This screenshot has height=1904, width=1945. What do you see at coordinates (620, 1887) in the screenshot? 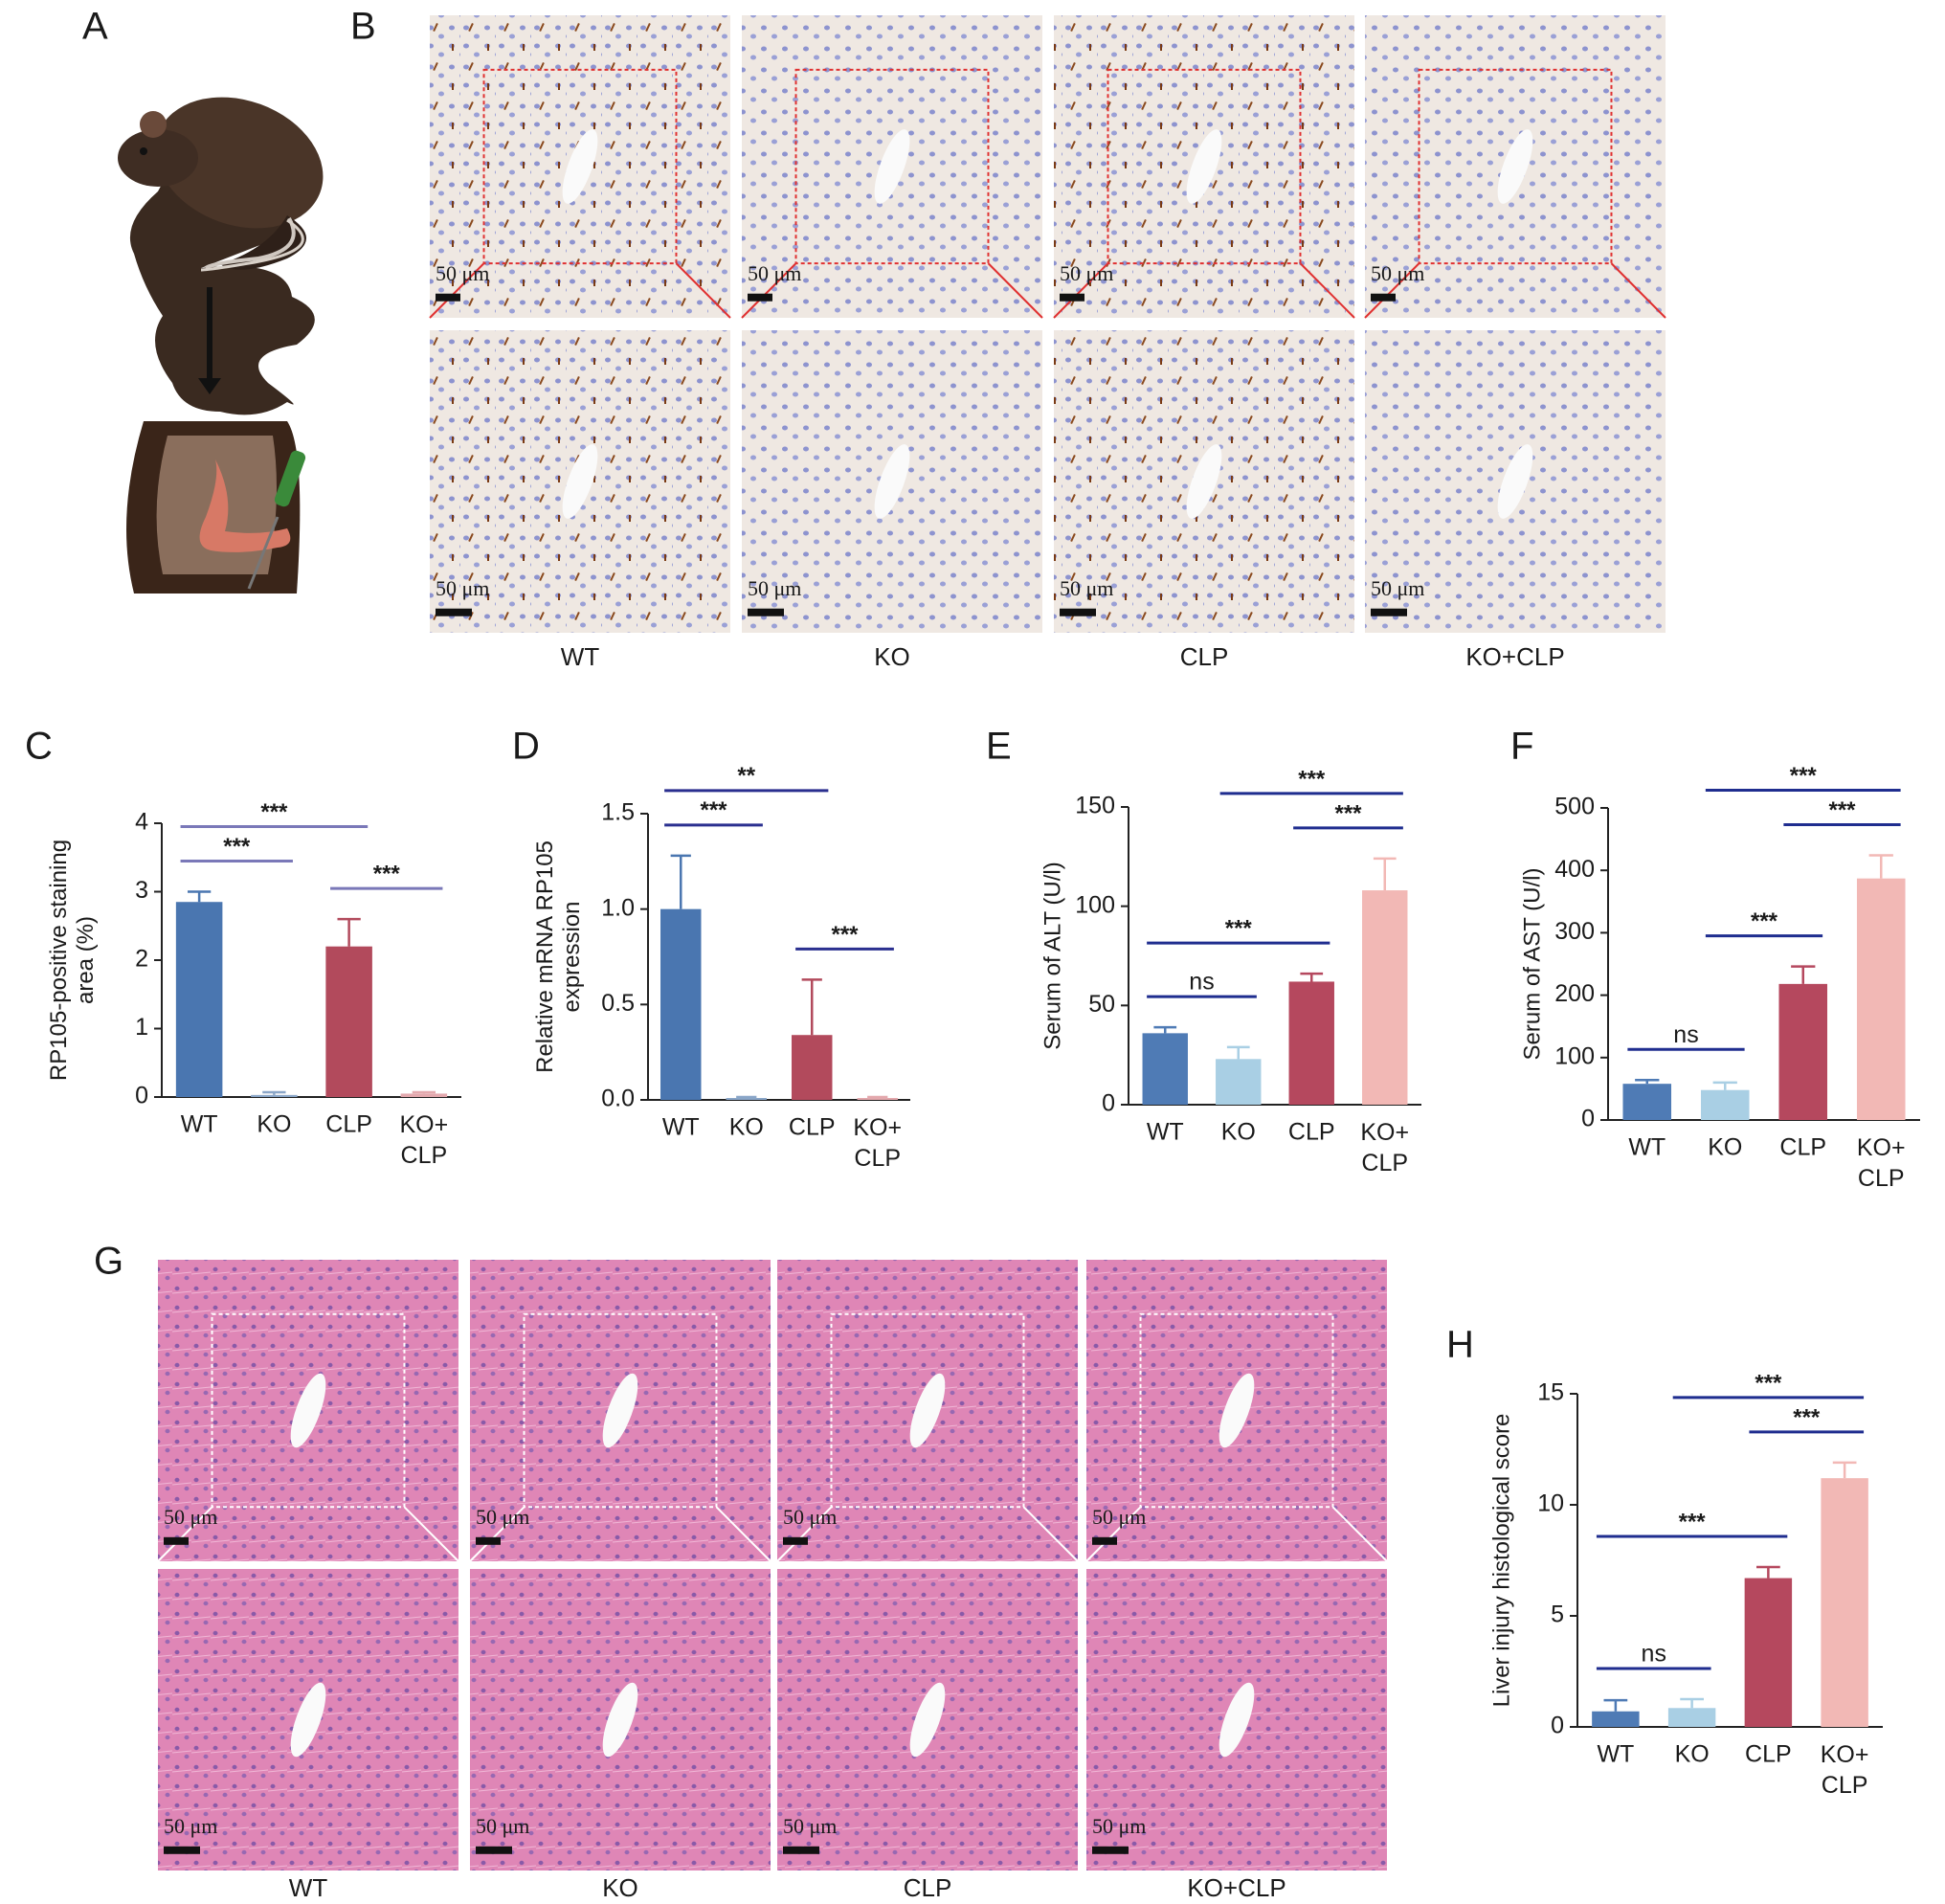
I see `group-label: KO` at bounding box center [620, 1887].